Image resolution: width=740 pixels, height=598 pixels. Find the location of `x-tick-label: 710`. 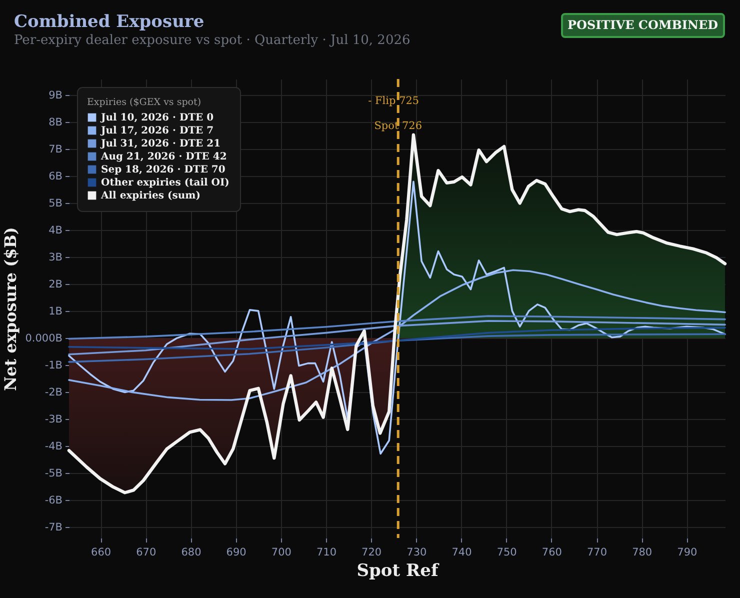

x-tick-label: 710 is located at coordinates (326, 552).